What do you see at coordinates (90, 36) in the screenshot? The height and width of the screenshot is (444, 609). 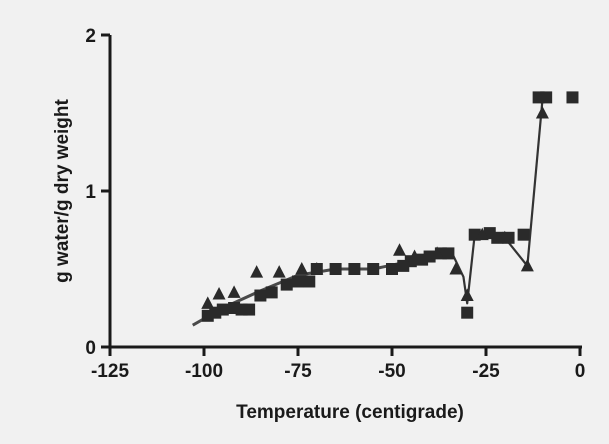 I see `y-tick-label: 2` at bounding box center [90, 36].